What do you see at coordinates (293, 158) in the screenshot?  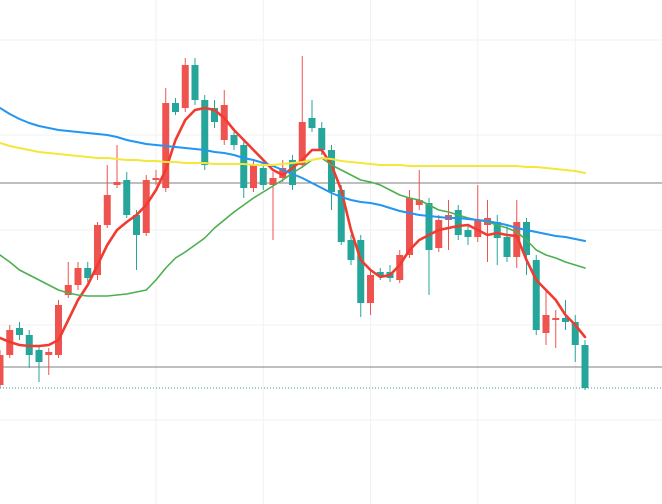 I see `moving-average-line` at bounding box center [293, 158].